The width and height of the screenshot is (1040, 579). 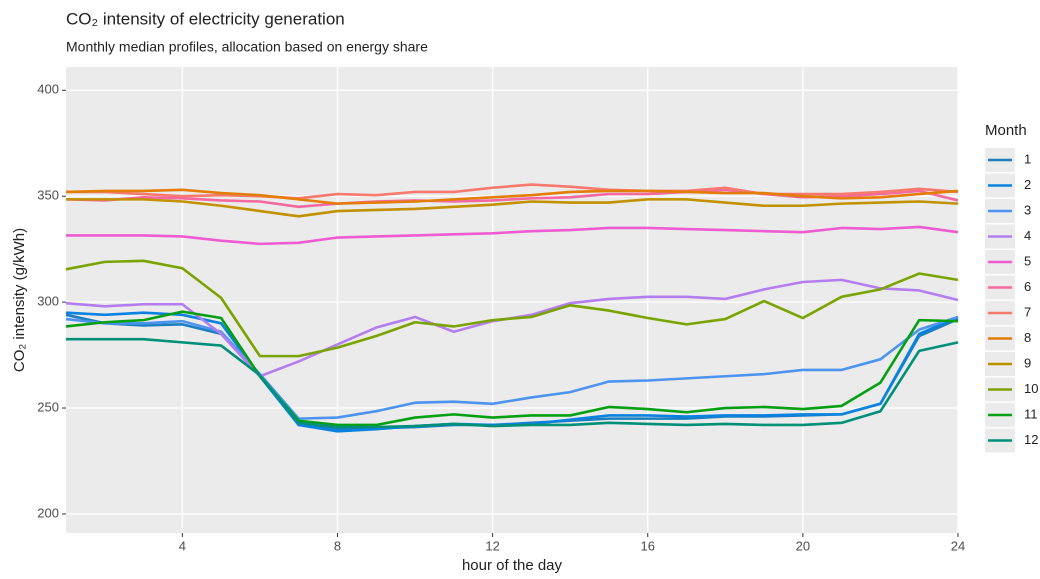 I want to click on y-tick-label: 250, so click(x=48, y=406).